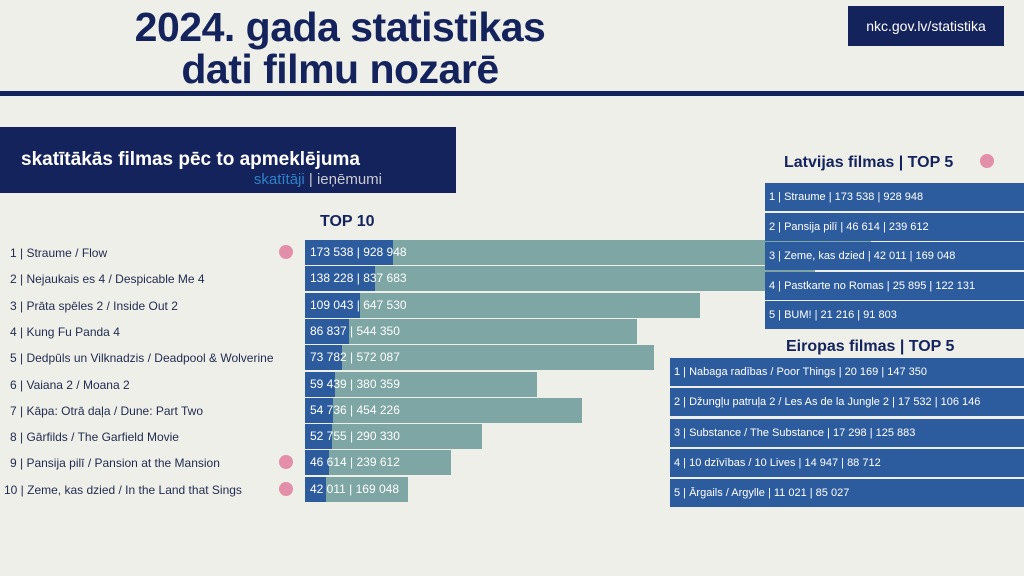 This screenshot has height=576, width=1024. I want to click on page-title: 2024. gada statistikas dati filmu nozarē, so click(340, 48).